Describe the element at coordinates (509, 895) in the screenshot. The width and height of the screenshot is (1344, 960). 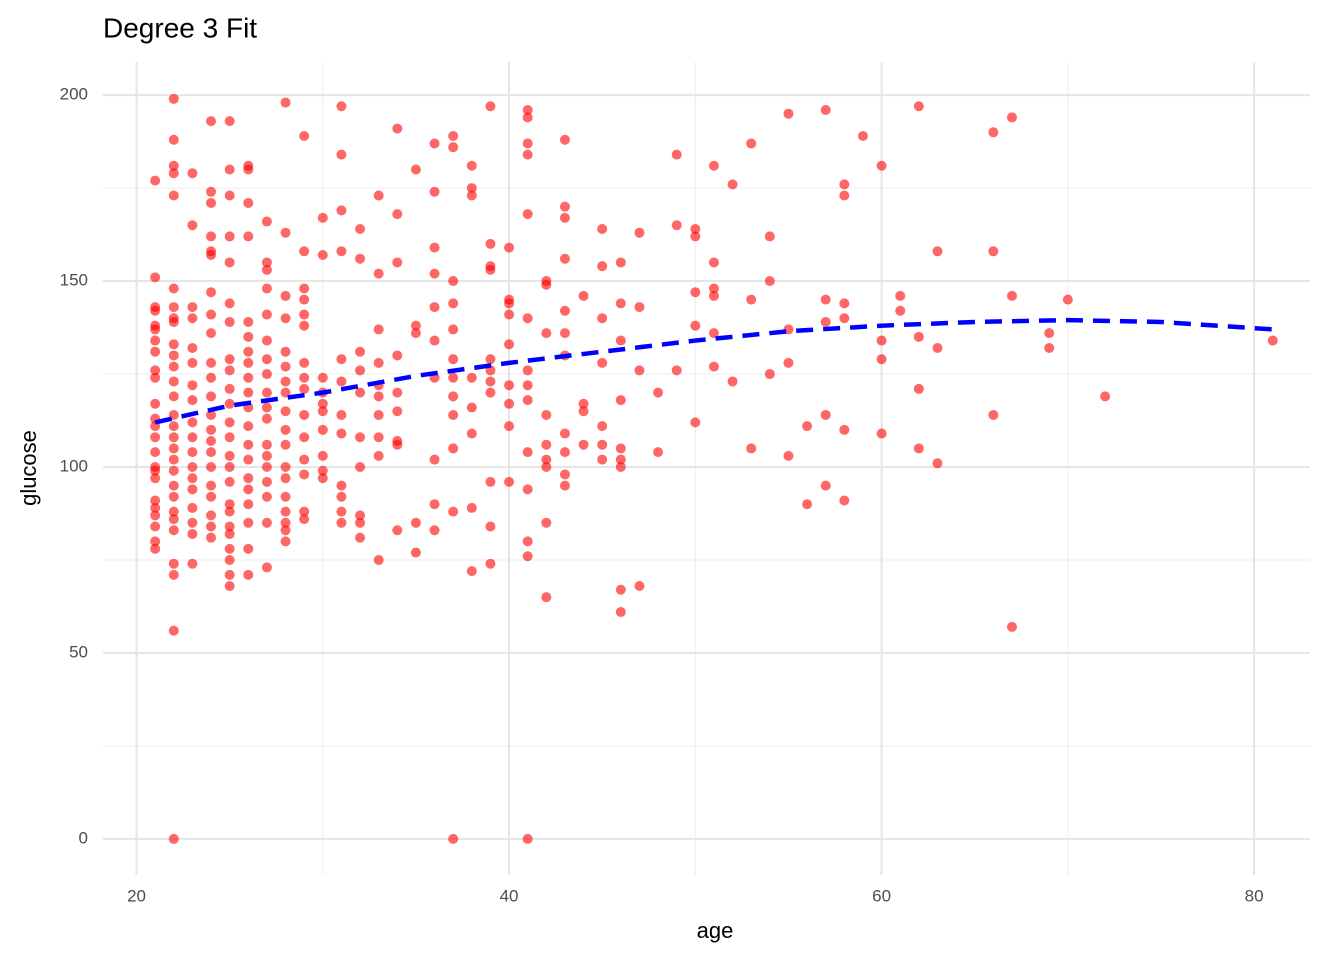
I see `x-tick-label: 40` at that location.